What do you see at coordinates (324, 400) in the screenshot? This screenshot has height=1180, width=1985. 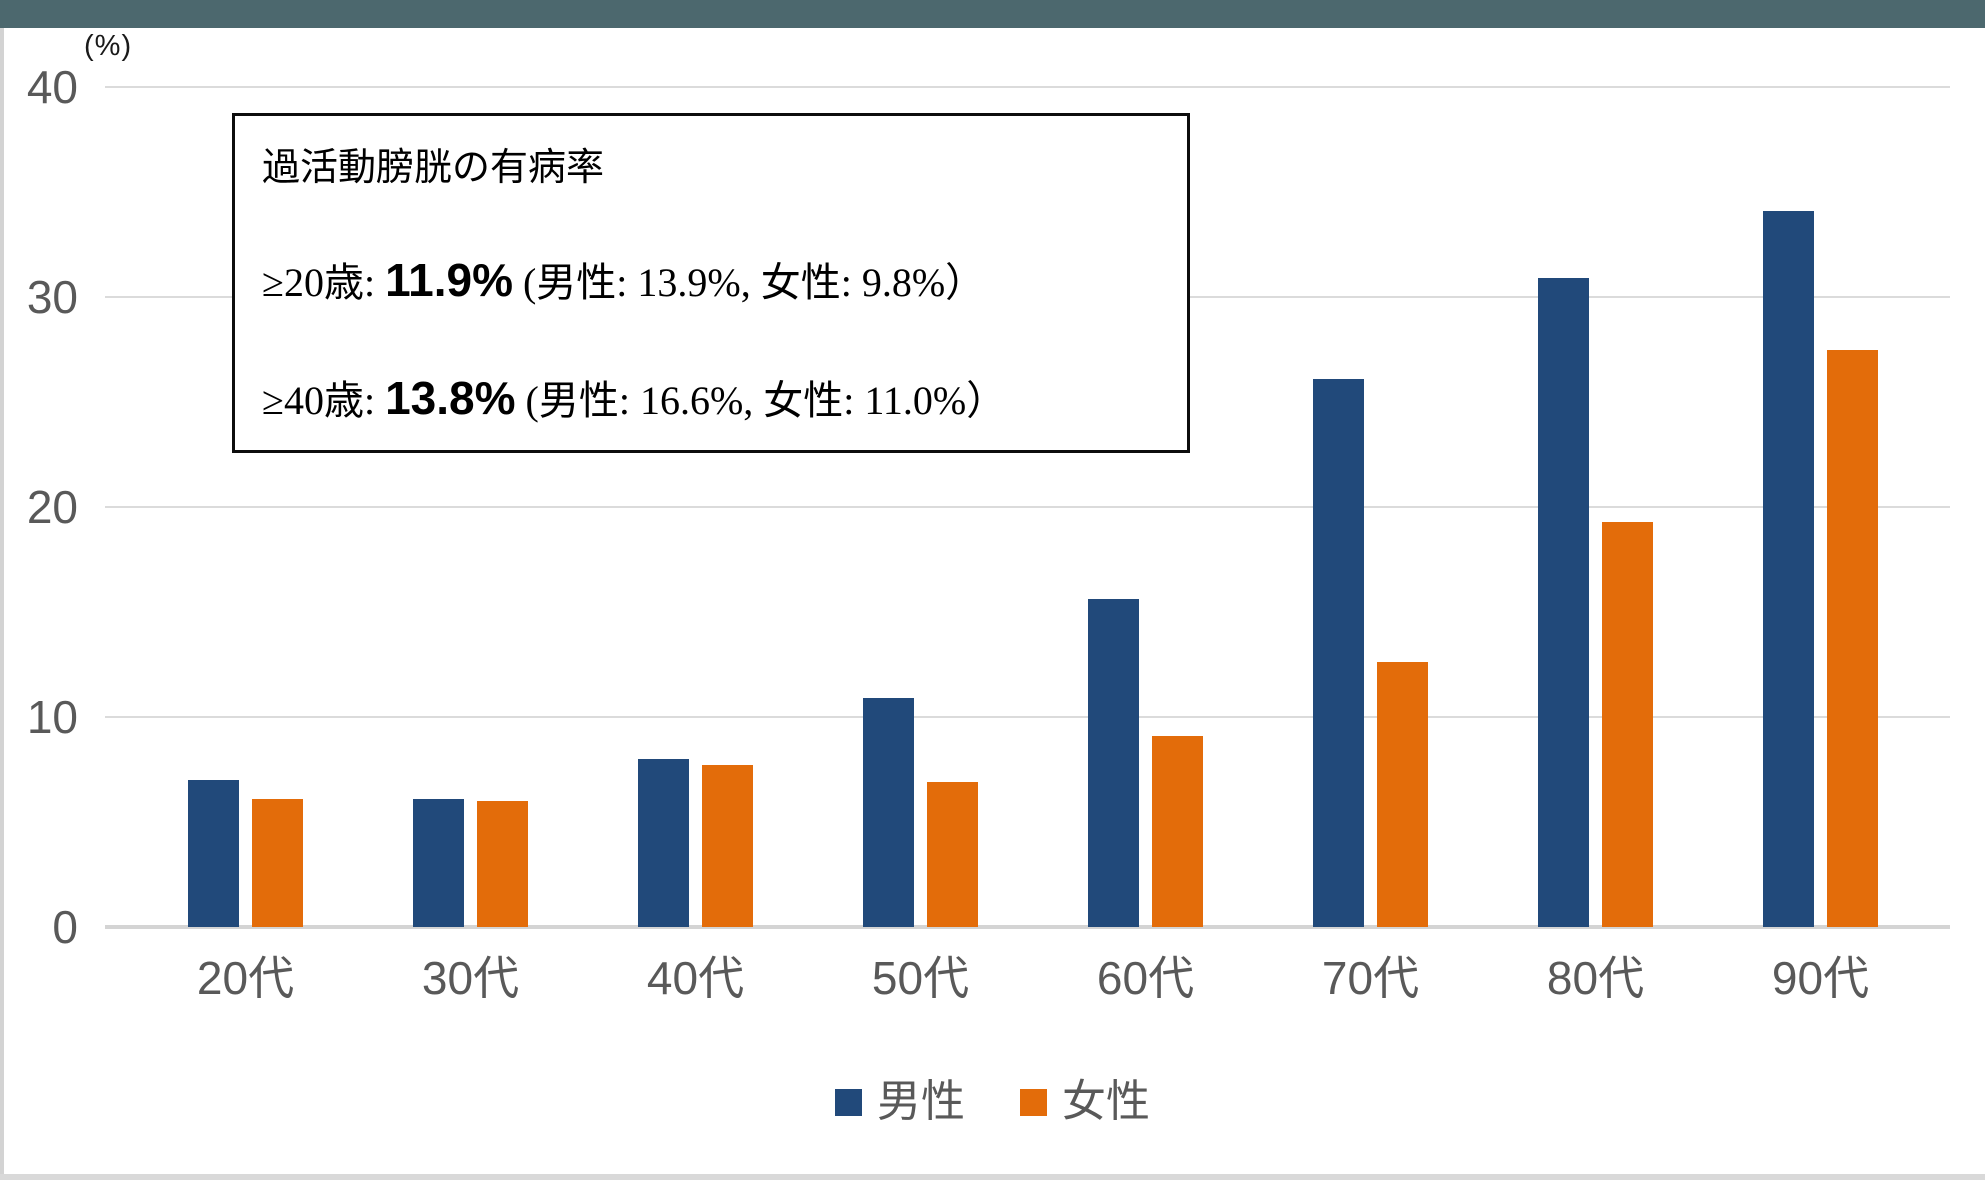 I see `annotation-prefix: ≥40歳:` at bounding box center [324, 400].